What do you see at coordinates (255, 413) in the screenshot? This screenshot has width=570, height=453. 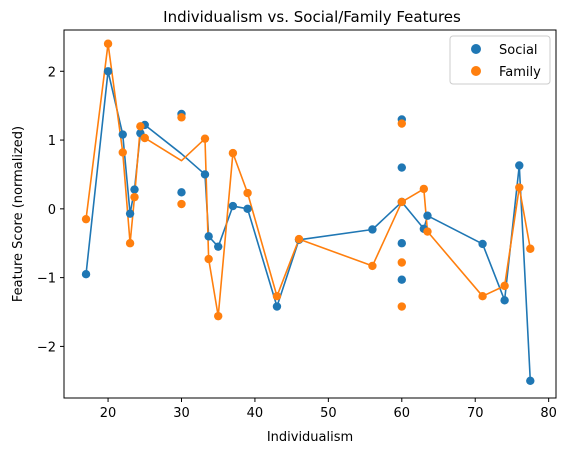 I see `x-tick-label: 40` at bounding box center [255, 413].